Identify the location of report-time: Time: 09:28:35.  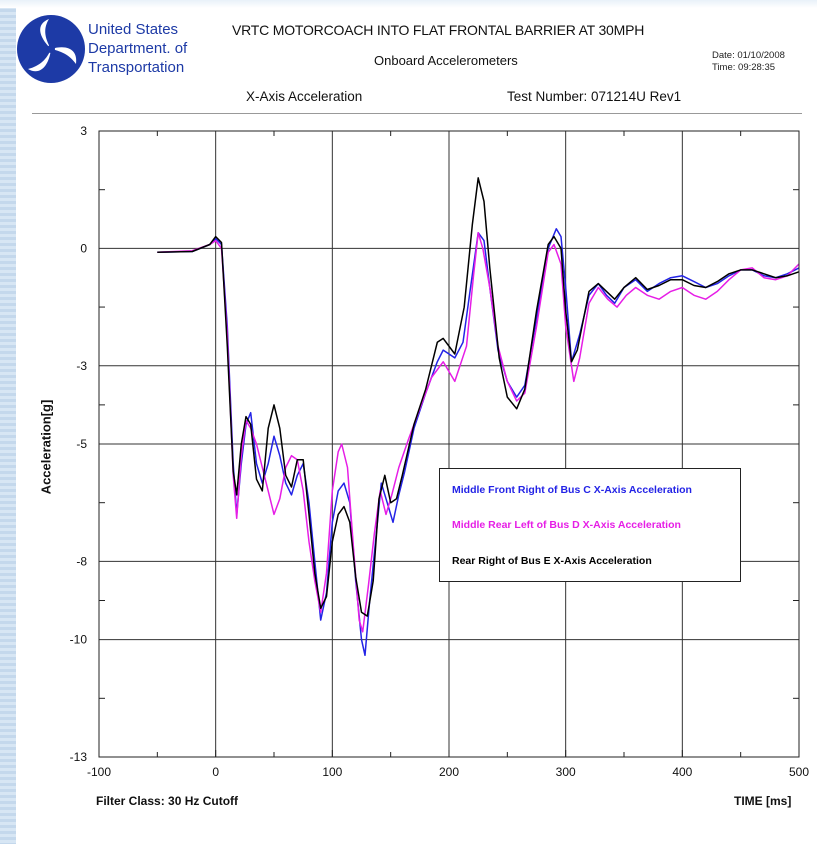
(744, 67).